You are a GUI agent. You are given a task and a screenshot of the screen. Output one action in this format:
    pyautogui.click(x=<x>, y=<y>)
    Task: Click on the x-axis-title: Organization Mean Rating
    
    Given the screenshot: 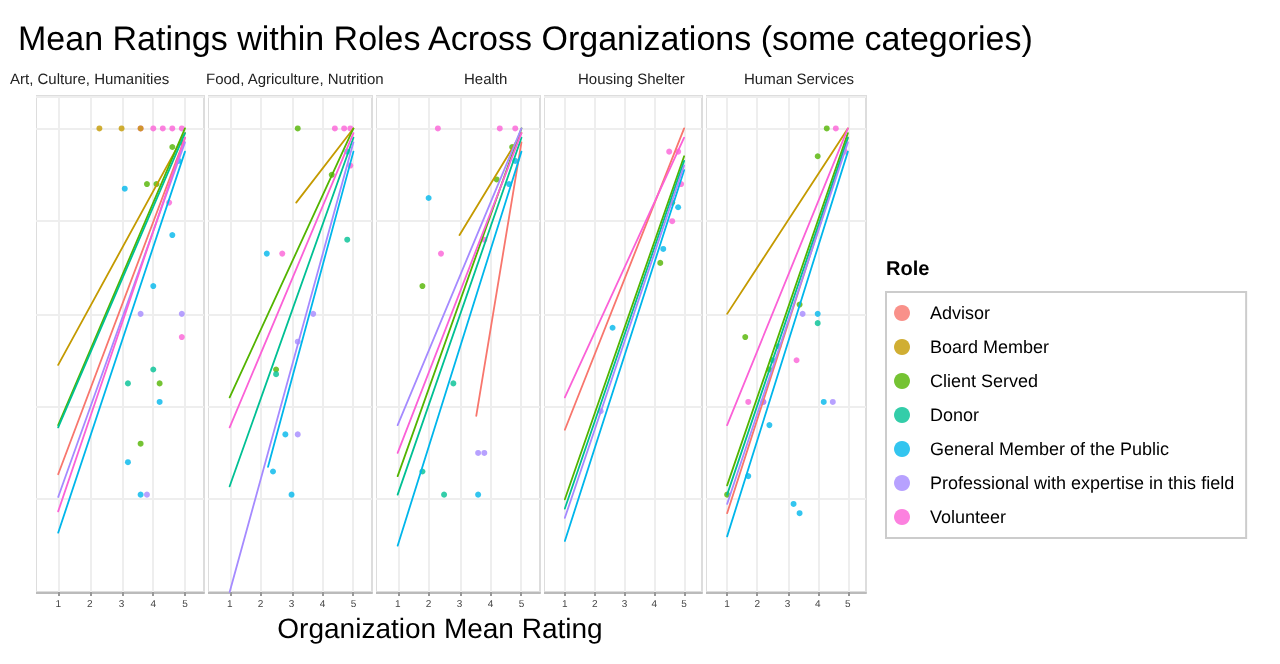 What is the action you would take?
    pyautogui.click(x=440, y=628)
    